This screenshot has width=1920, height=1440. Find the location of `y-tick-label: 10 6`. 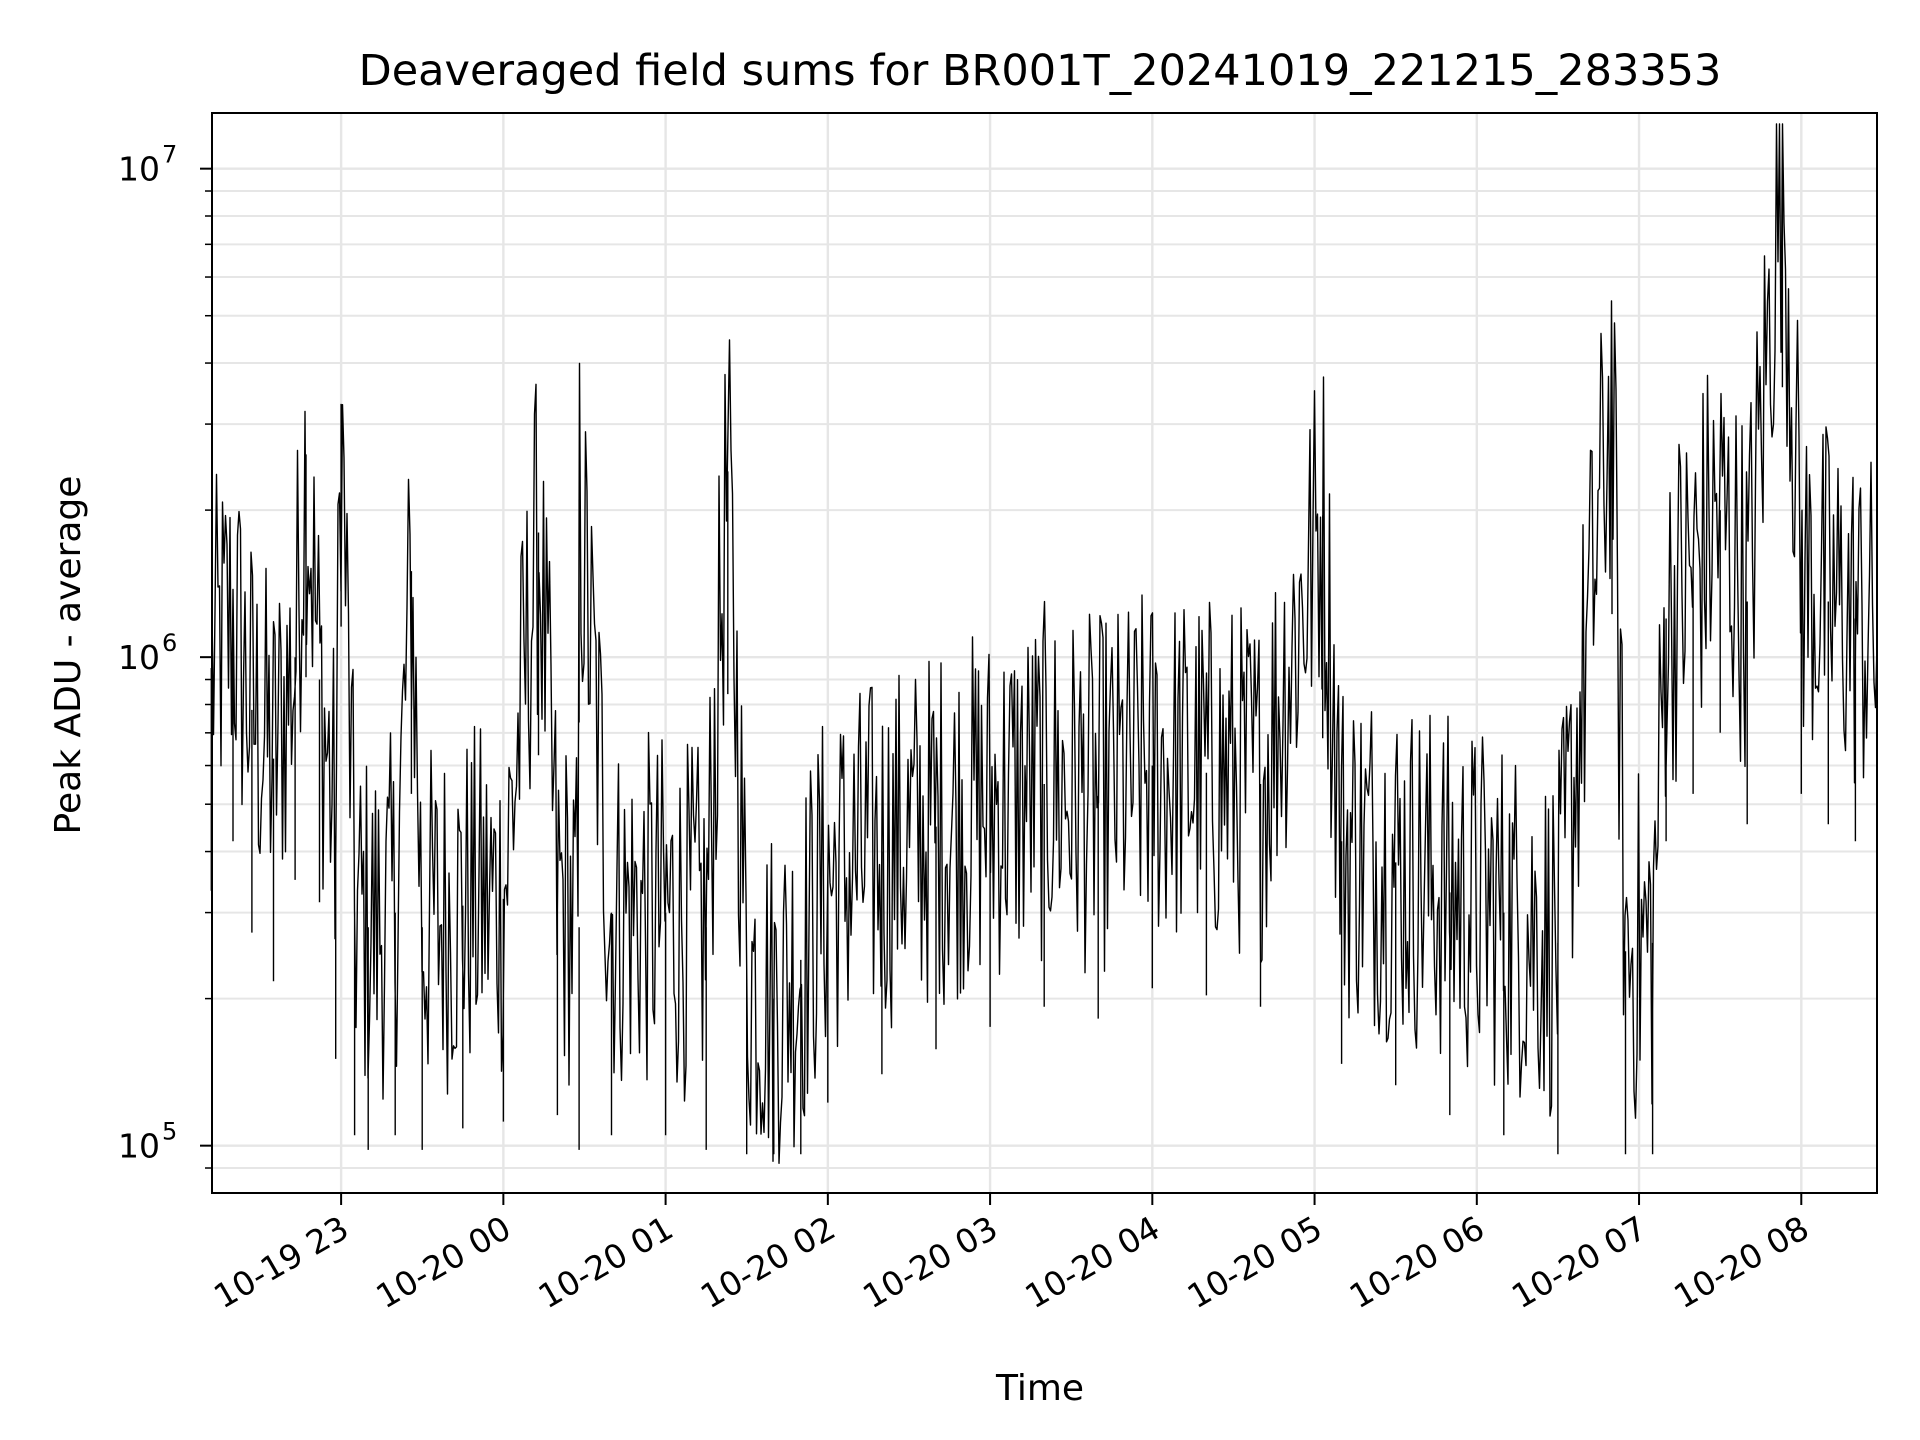

y-tick-label: 10 6 is located at coordinates (147, 653).